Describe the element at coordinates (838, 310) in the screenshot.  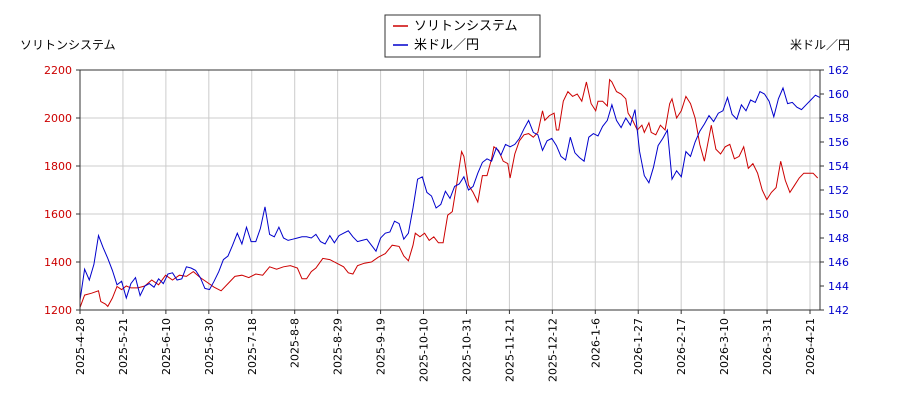
I see `right-tick-label: 142` at that location.